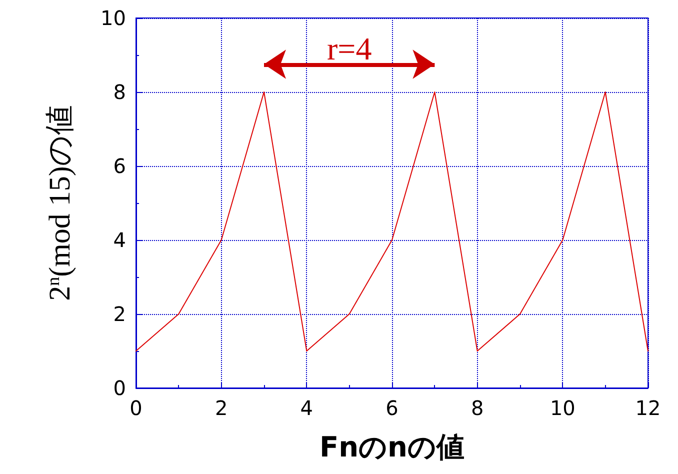  What do you see at coordinates (113, 18) in the screenshot?
I see `y-tick-label: 10` at bounding box center [113, 18].